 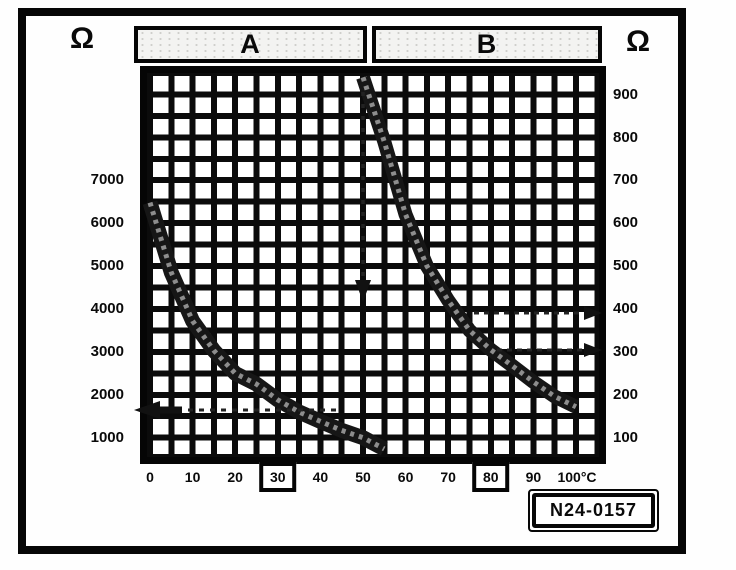 I want to click on region-b-label: B, so click(x=487, y=44).